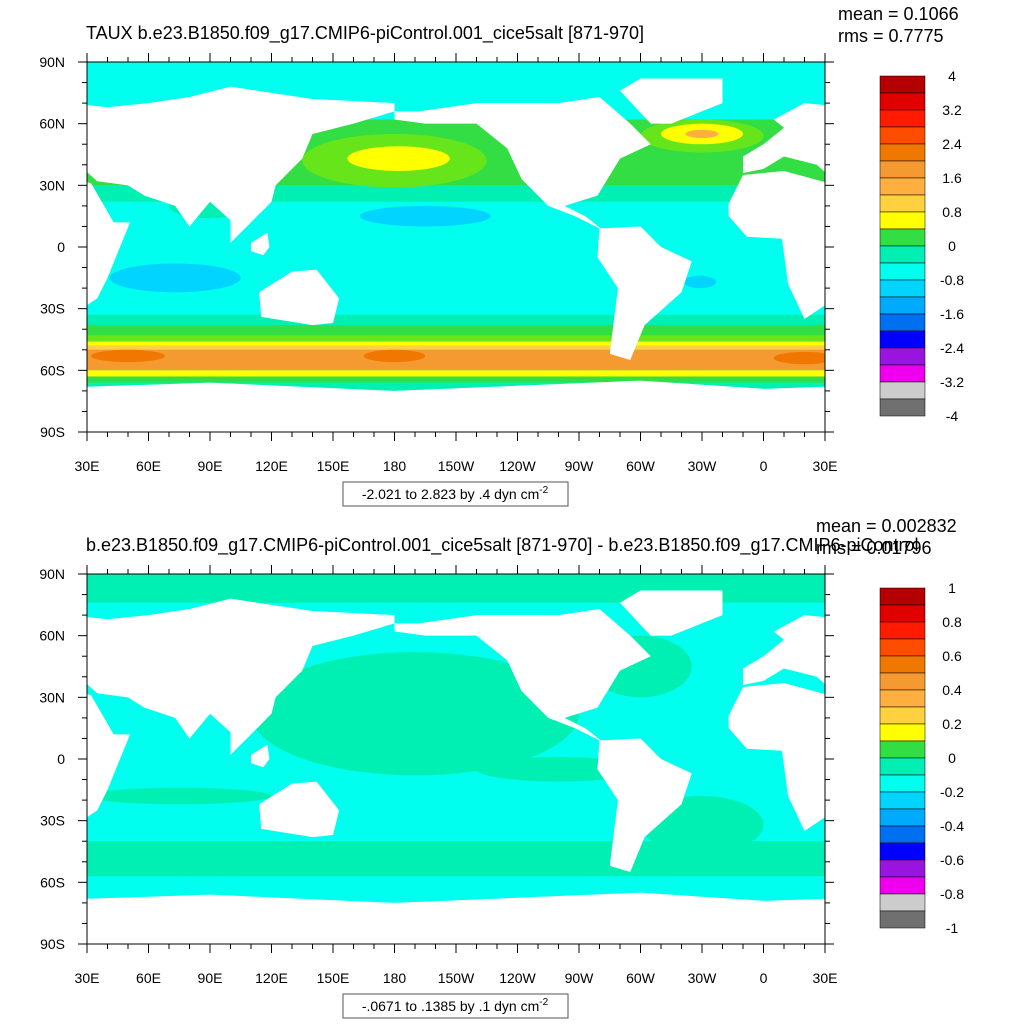 The height and width of the screenshot is (1024, 1024). What do you see at coordinates (952, 928) in the screenshot?
I see `colorbar-label: -1` at bounding box center [952, 928].